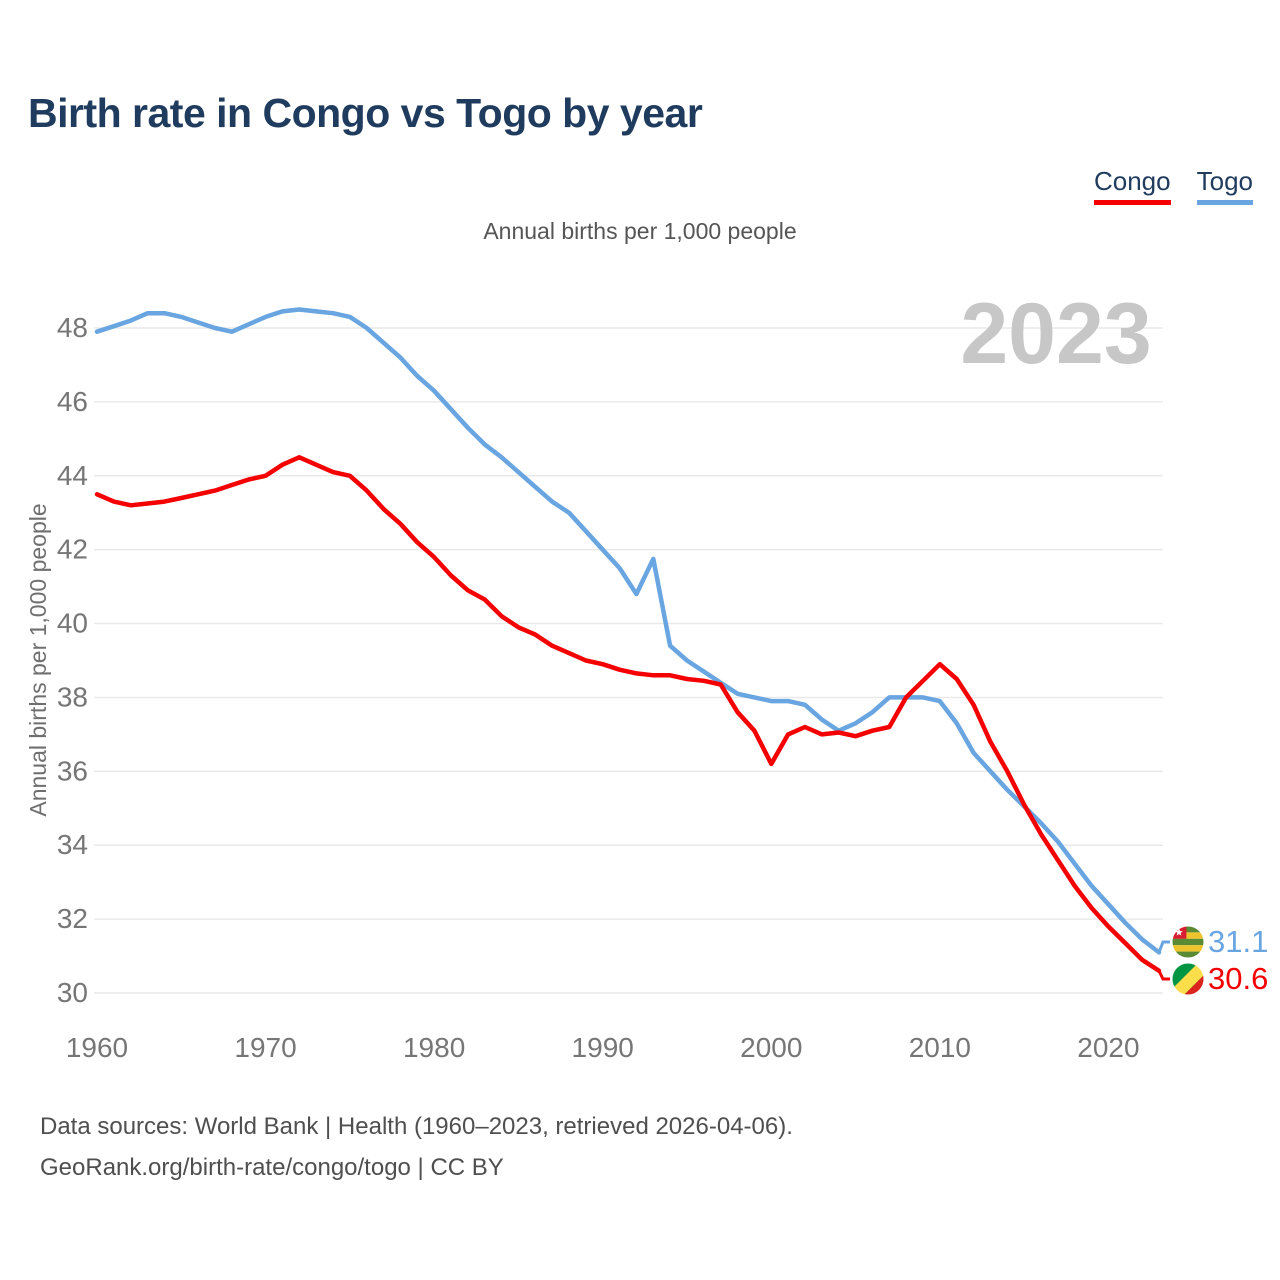 The height and width of the screenshot is (1280, 1280). What do you see at coordinates (1238, 978) in the screenshot?
I see `congo-end-value: 30.6` at bounding box center [1238, 978].